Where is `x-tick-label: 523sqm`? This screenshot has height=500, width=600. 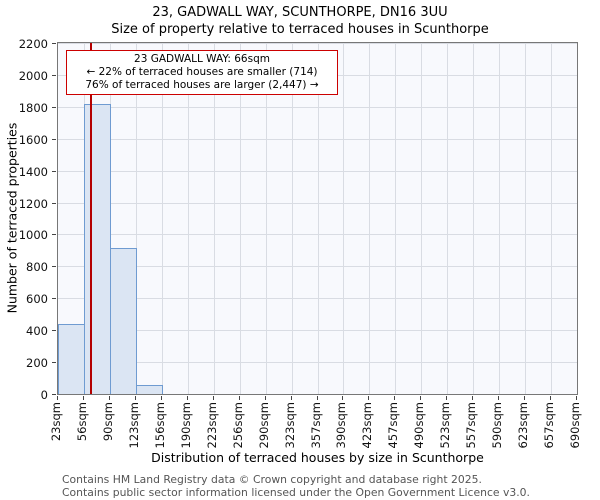
x-tick-label: 523sqm is located at coordinates (445, 425).